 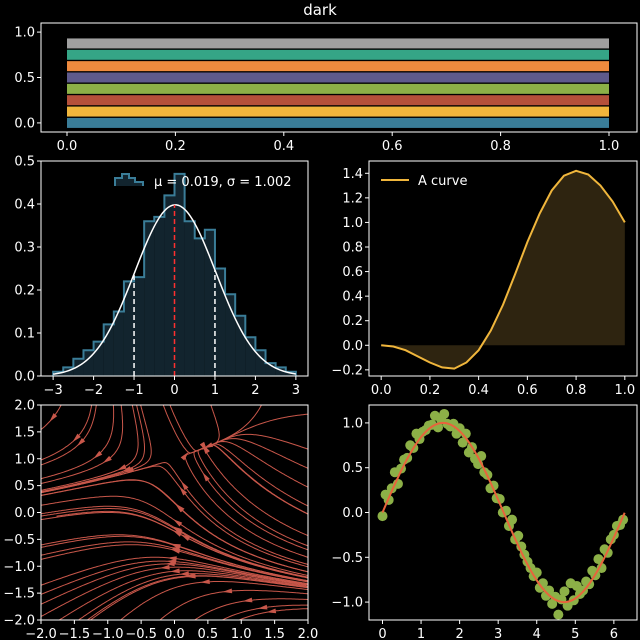 I want to click on curve-ytick-label: 0.8, so click(x=352, y=248).